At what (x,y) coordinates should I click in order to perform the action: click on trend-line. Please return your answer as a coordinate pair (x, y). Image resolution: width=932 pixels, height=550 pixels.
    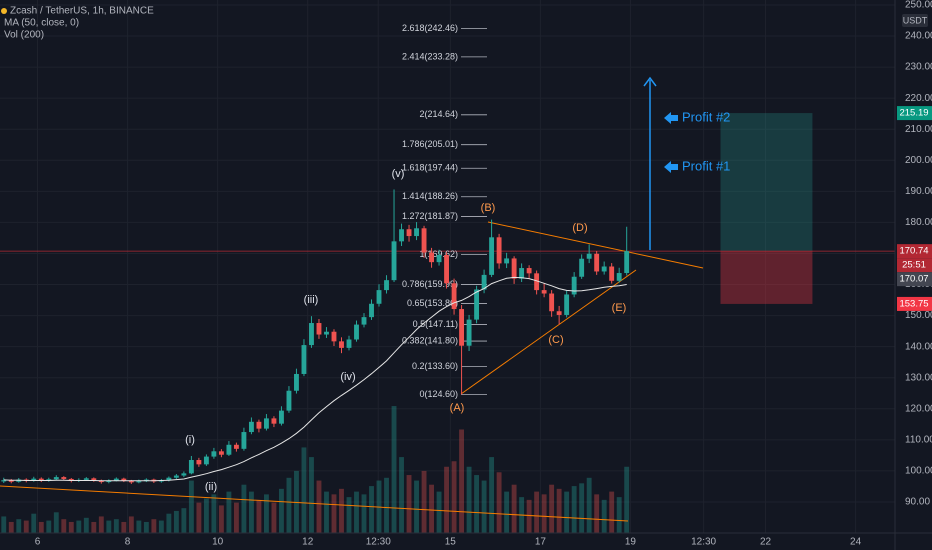
    Looking at the image, I should click on (314, 503).